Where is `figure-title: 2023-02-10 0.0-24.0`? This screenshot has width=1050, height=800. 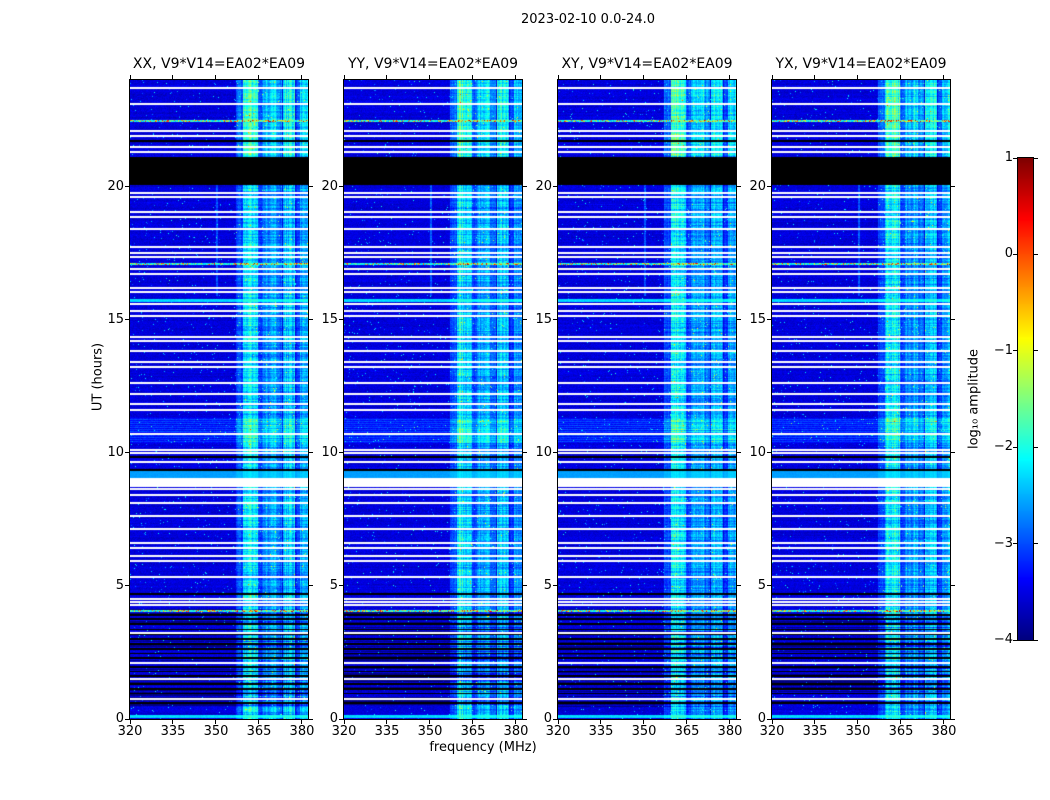
figure-title: 2023-02-10 0.0-24.0 is located at coordinates (588, 19).